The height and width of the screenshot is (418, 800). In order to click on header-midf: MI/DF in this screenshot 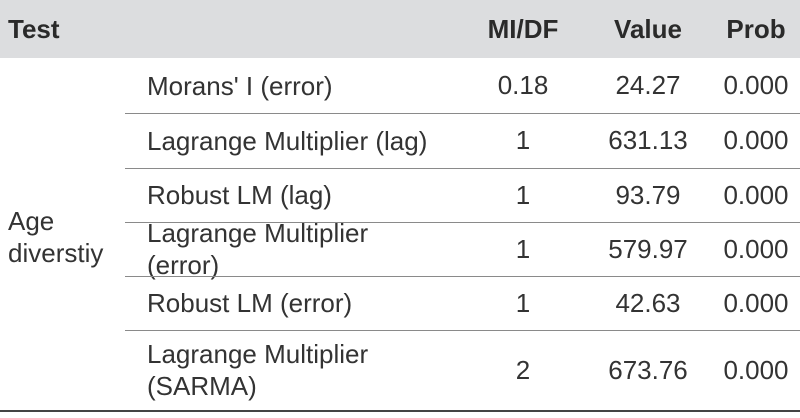, I will do `click(523, 29)`.